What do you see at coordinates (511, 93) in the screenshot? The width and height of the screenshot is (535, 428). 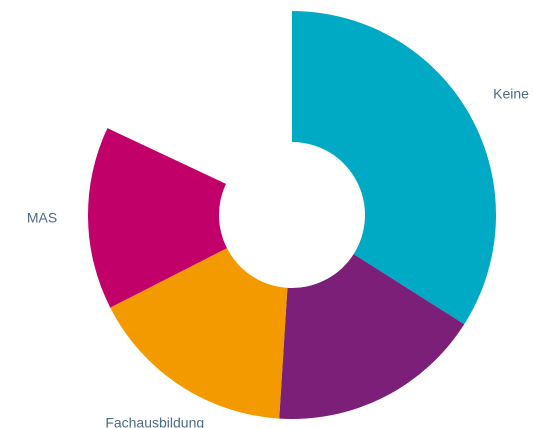 I see `slice-label: Keine` at bounding box center [511, 93].